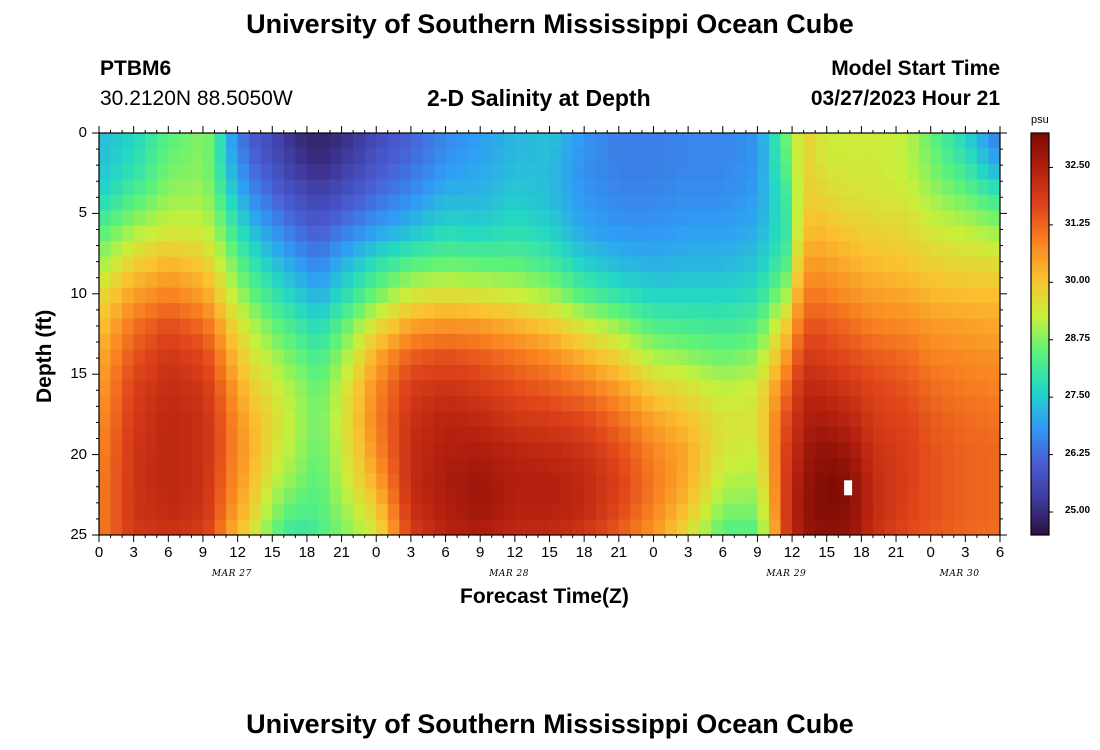  What do you see at coordinates (688, 552) in the screenshot?
I see `x-tick-label: 3` at bounding box center [688, 552].